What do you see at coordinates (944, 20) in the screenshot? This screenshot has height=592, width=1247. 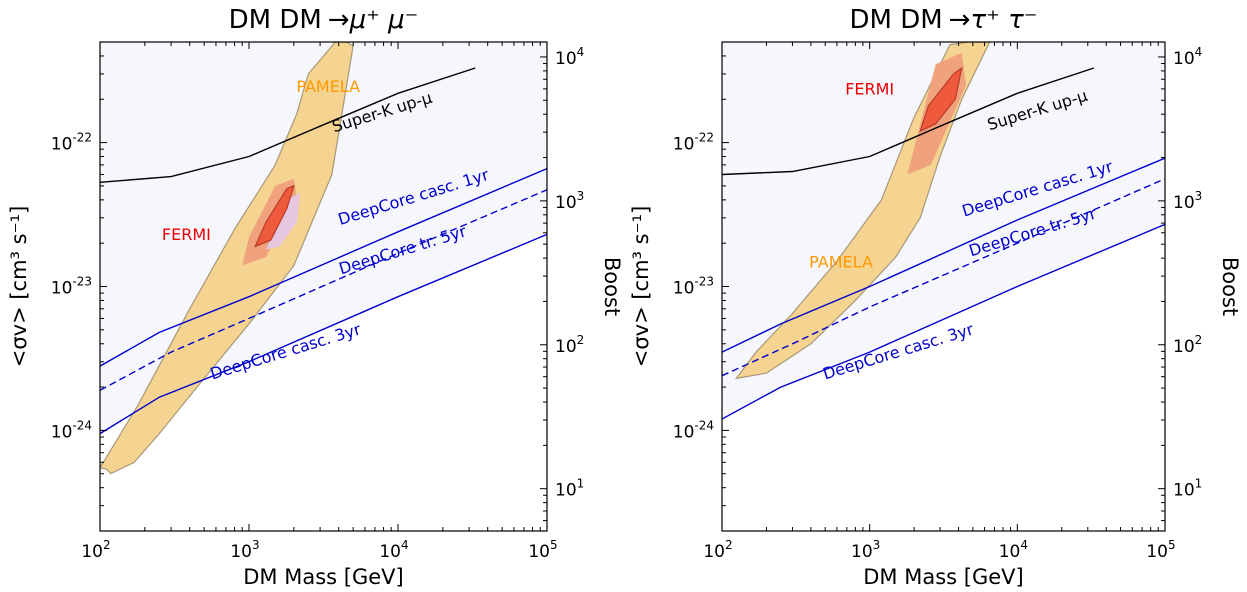 I see `chart-title: DM DM →τ⁺ τ⁻` at bounding box center [944, 20].